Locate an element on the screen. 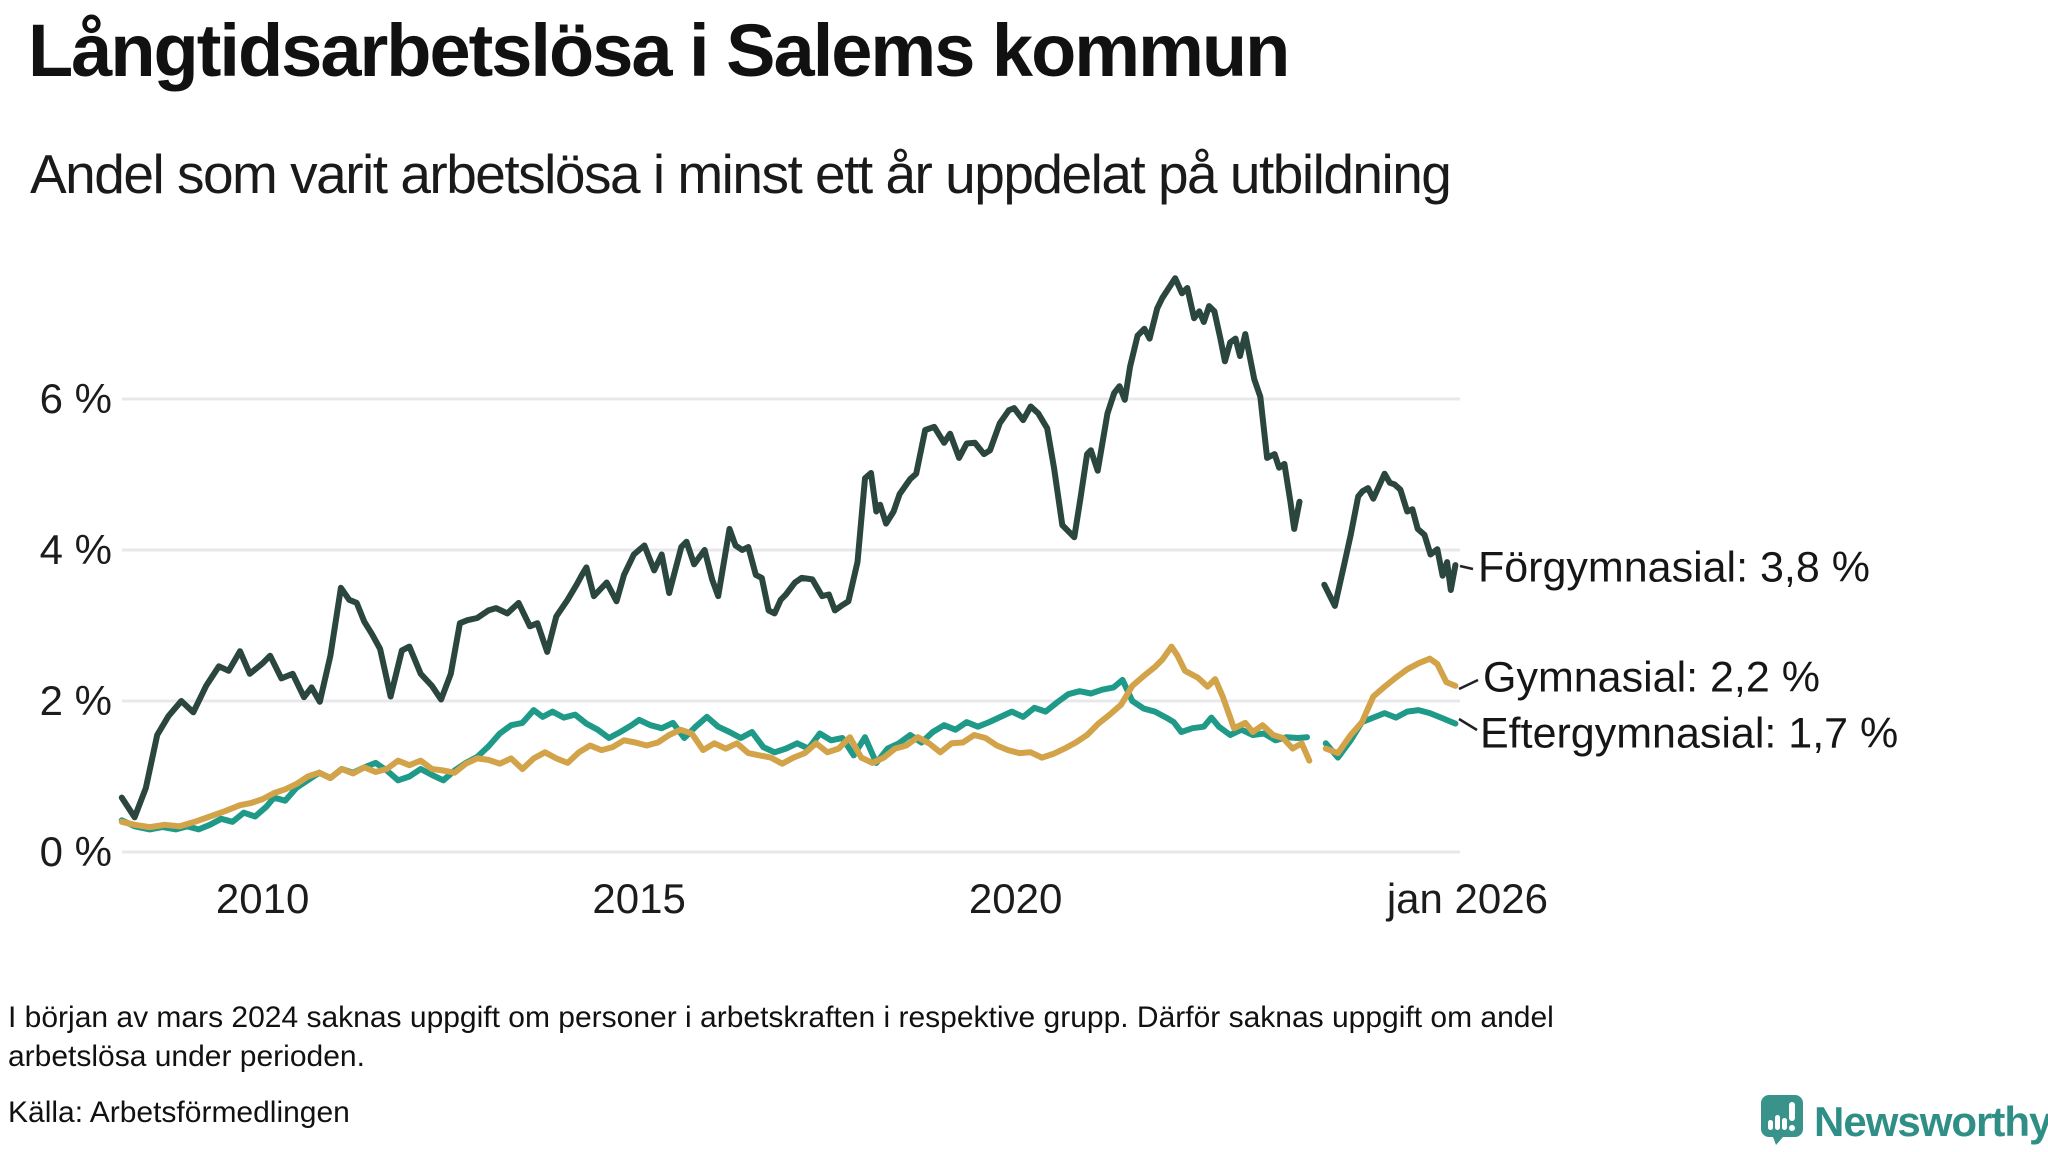 The image size is (2048, 1152). y-tick-4: 4 % is located at coordinates (75, 549).